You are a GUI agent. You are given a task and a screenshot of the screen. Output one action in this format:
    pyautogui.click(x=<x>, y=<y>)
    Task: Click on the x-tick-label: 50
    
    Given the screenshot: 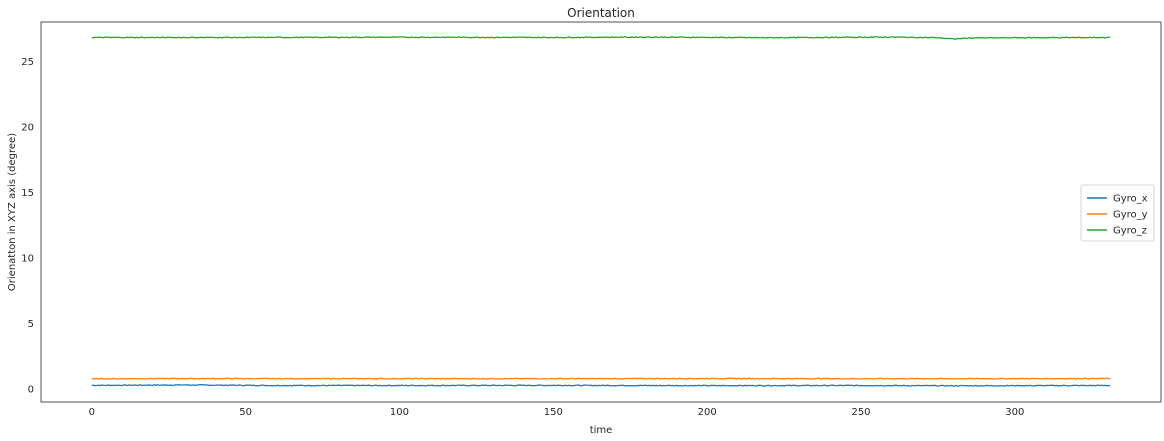 What is the action you would take?
    pyautogui.click(x=245, y=412)
    